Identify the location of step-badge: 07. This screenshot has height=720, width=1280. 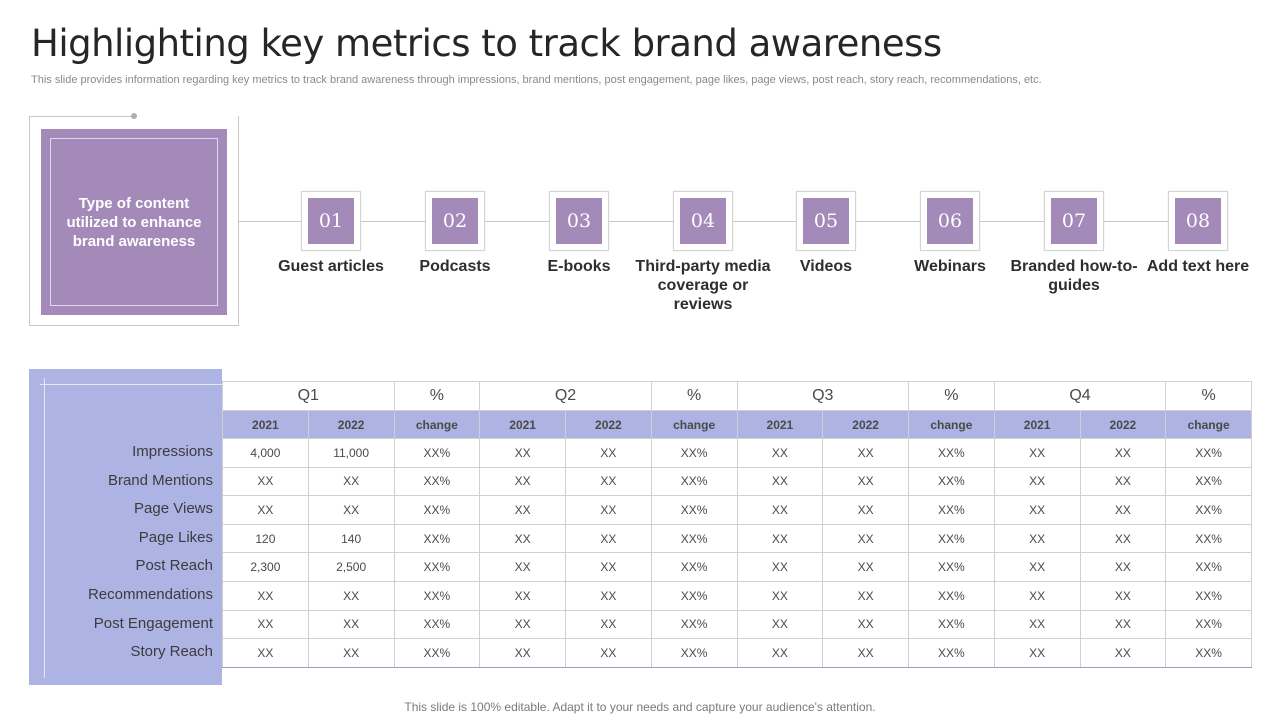
(1074, 221).